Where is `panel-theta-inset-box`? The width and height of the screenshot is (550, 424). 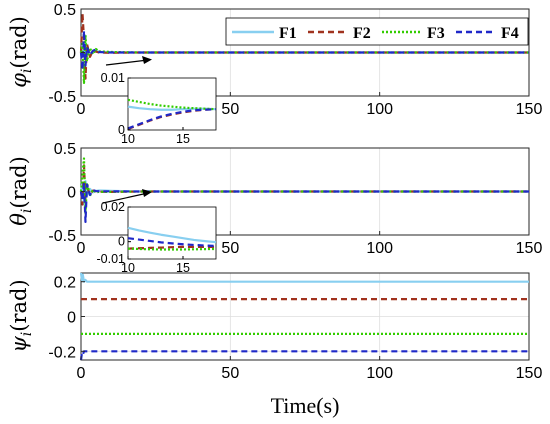 panel-theta-inset-box is located at coordinates (172, 233).